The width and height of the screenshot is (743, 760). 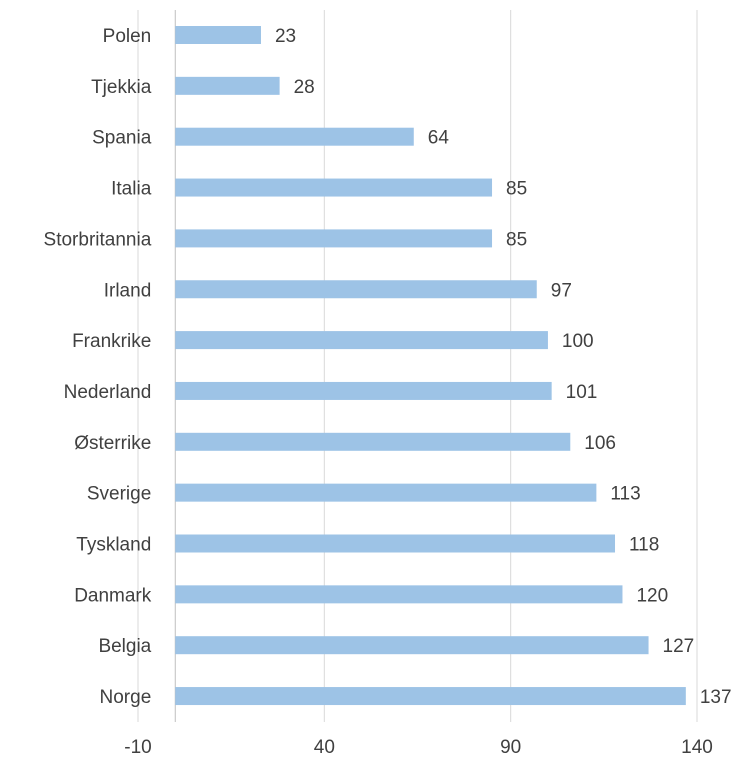 What do you see at coordinates (108, 392) in the screenshot?
I see `category-label: Nederland` at bounding box center [108, 392].